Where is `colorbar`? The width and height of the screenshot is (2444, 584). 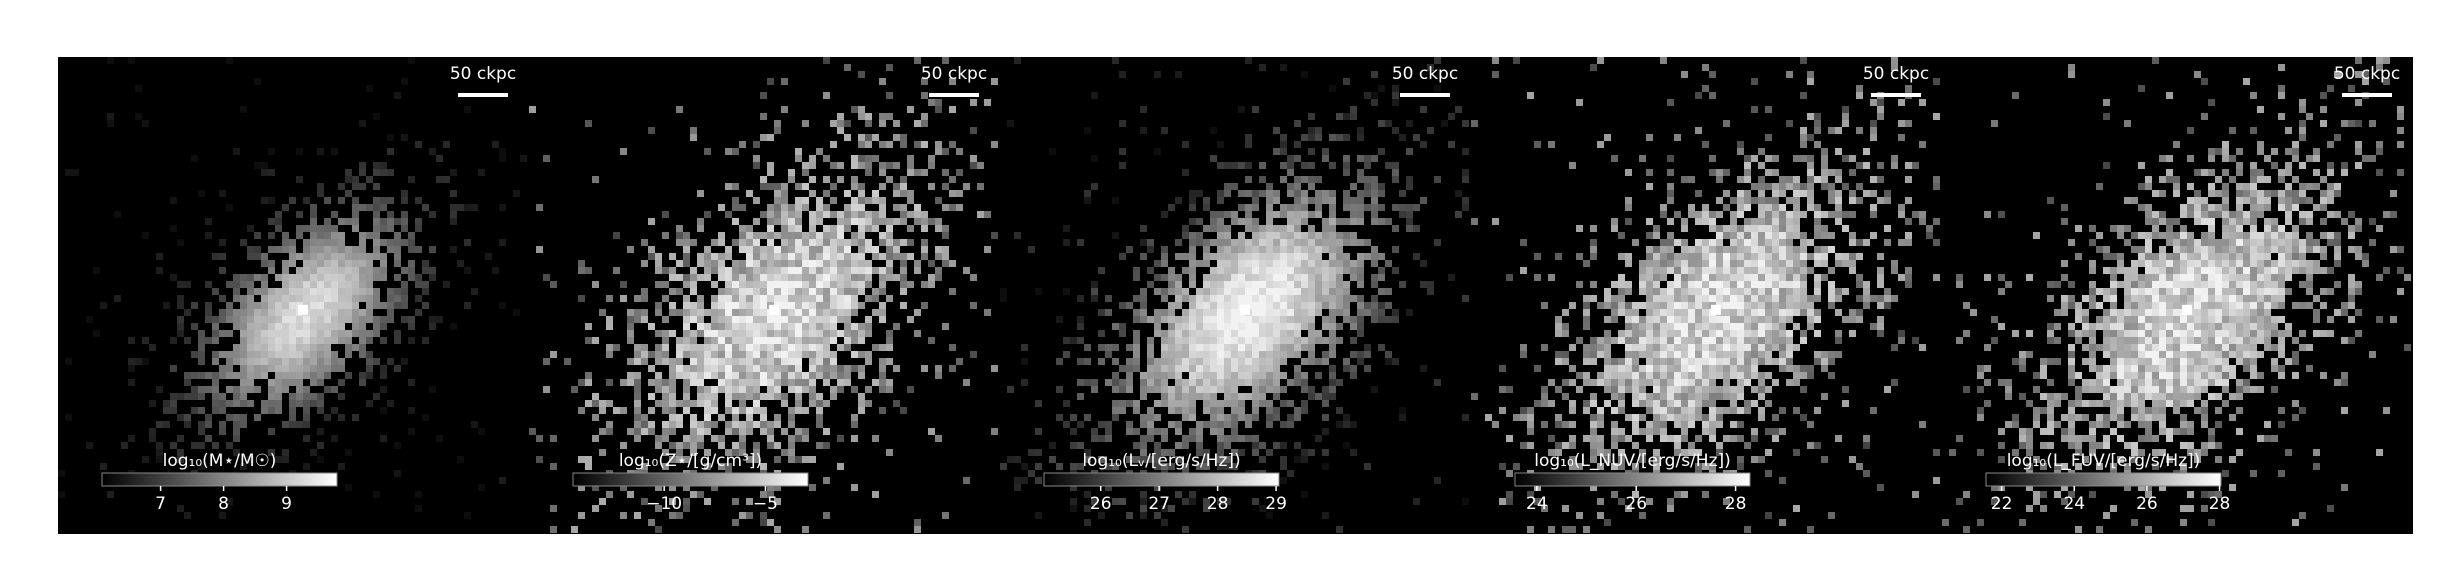 colorbar is located at coordinates (690, 479).